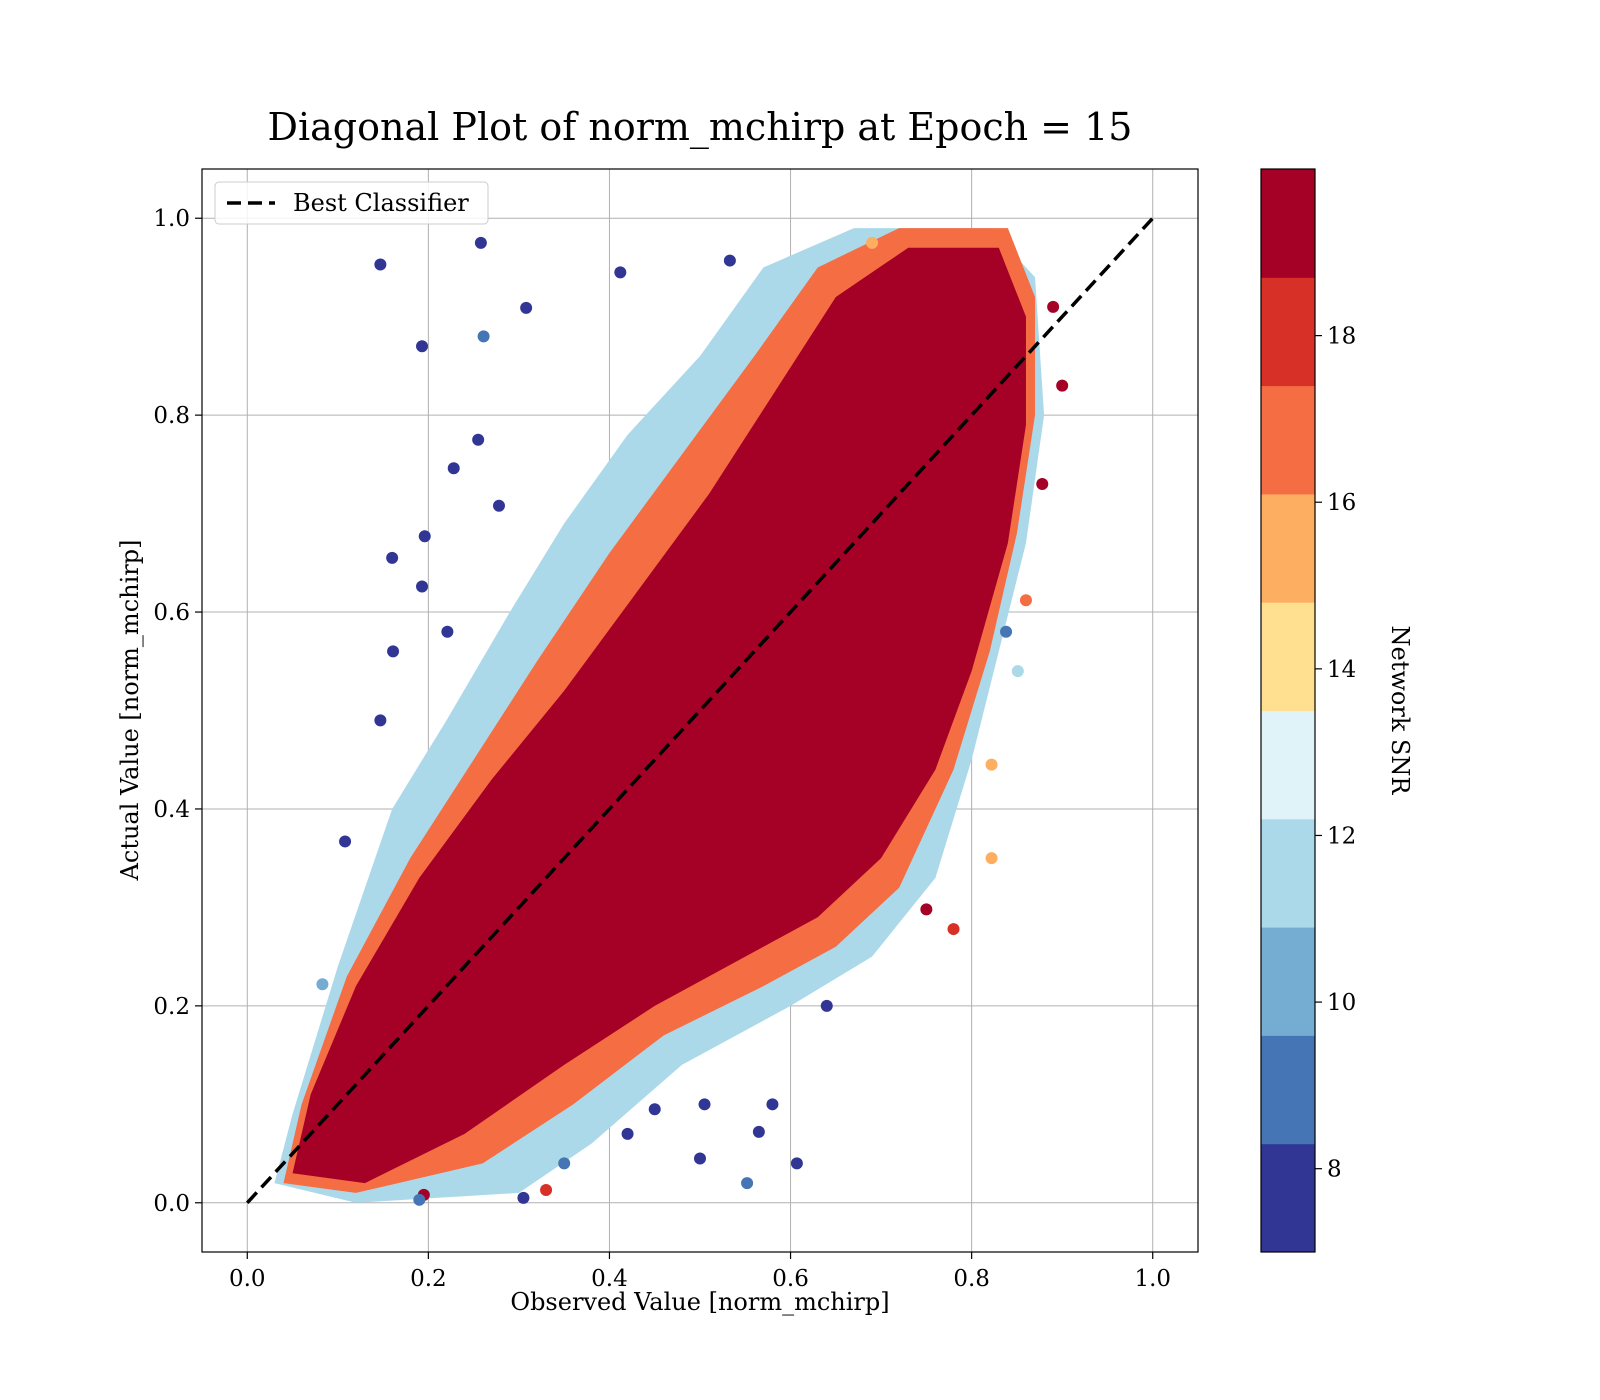 The height and width of the screenshot is (1400, 1600). I want to click on colorbar-tick-label: 16, so click(1341, 503).